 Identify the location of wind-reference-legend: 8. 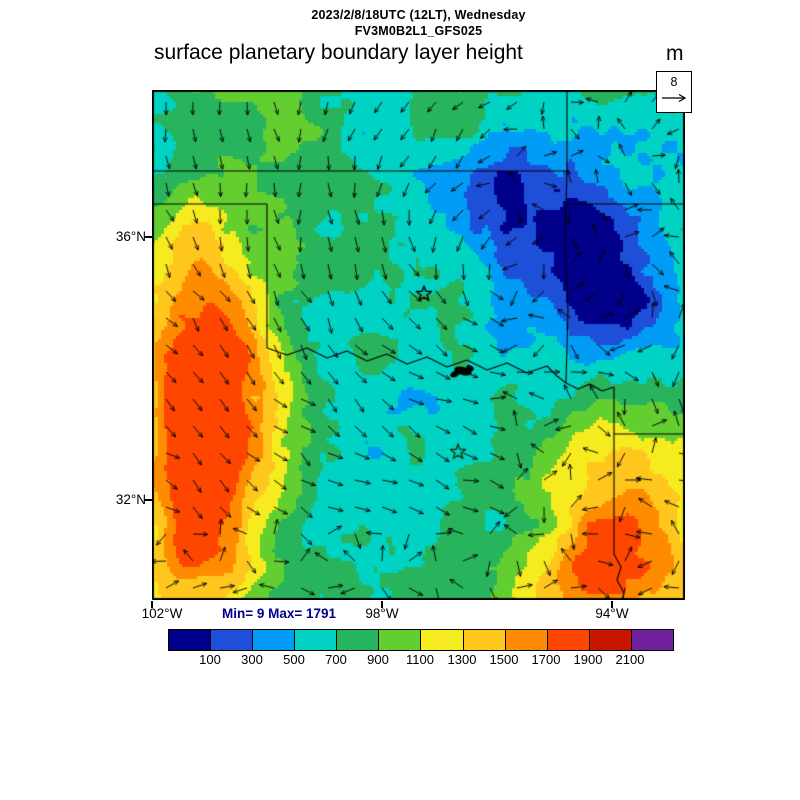
(674, 92).